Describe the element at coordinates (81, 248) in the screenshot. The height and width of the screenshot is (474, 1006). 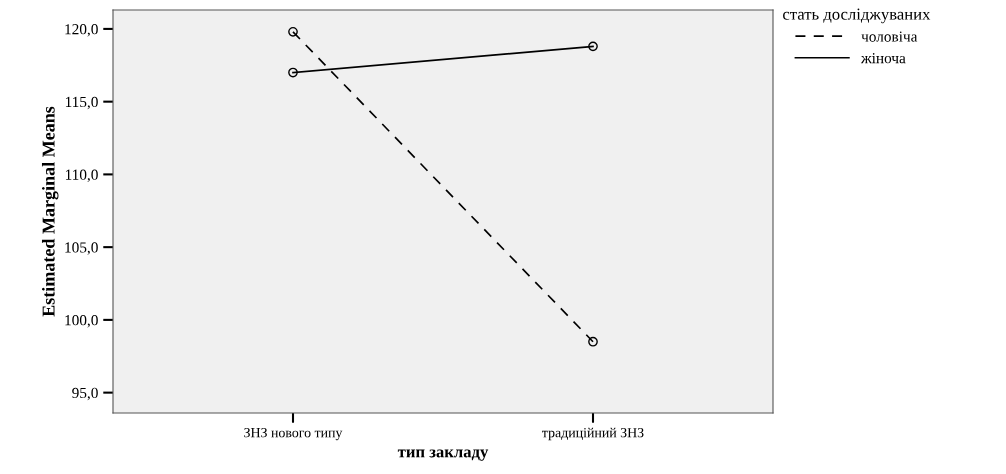
I see `y-tick-label: 105,0` at that location.